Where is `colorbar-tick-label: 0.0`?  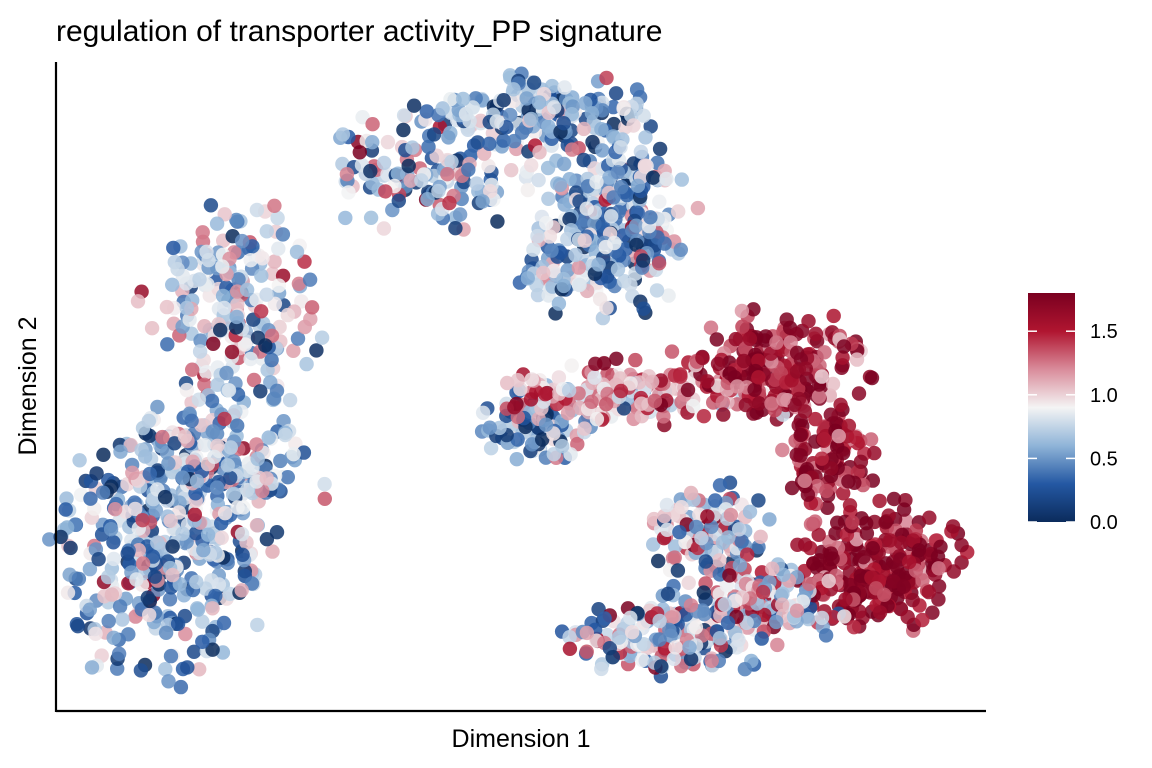
colorbar-tick-label: 0.0 is located at coordinates (1104, 523).